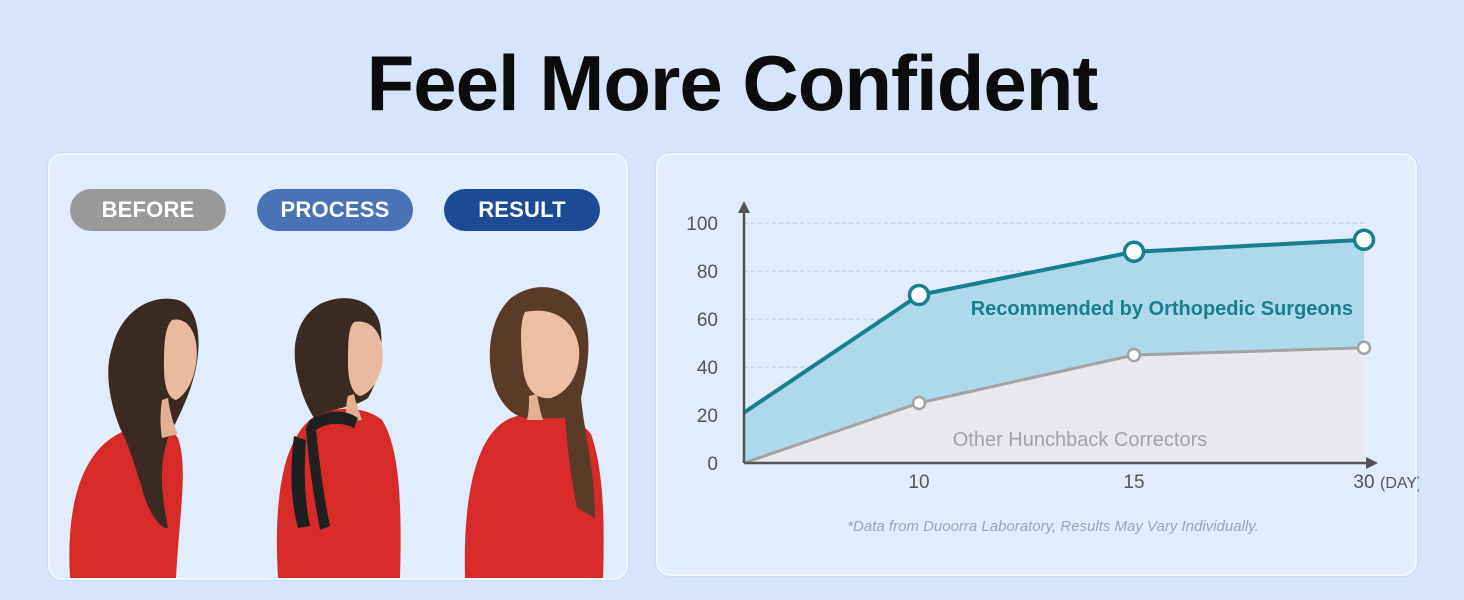 Image resolution: width=1464 pixels, height=600 pixels. What do you see at coordinates (1080, 440) in the screenshot?
I see `series-label-other: Other Hunchback Correctors` at bounding box center [1080, 440].